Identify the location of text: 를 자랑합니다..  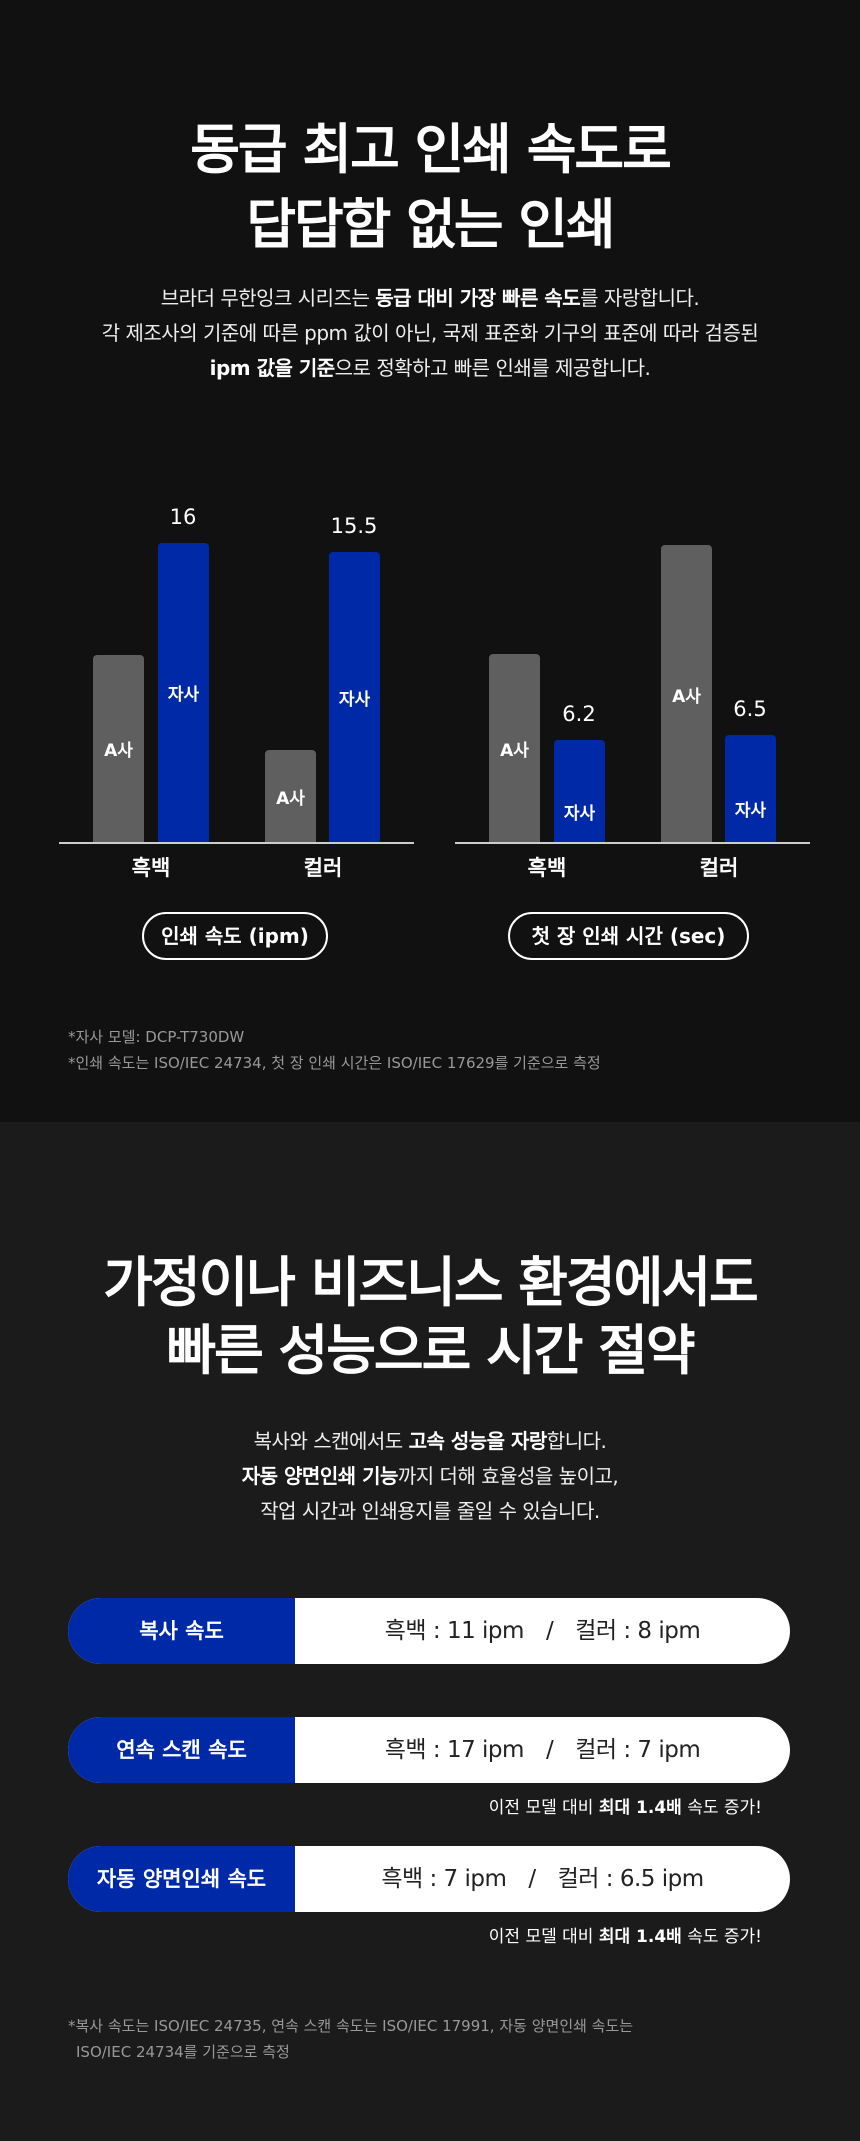
(640, 298).